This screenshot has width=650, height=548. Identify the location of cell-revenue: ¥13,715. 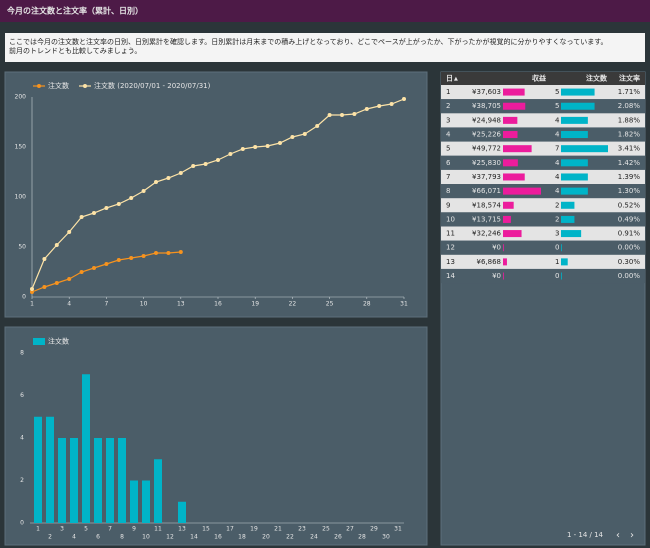
(486, 219).